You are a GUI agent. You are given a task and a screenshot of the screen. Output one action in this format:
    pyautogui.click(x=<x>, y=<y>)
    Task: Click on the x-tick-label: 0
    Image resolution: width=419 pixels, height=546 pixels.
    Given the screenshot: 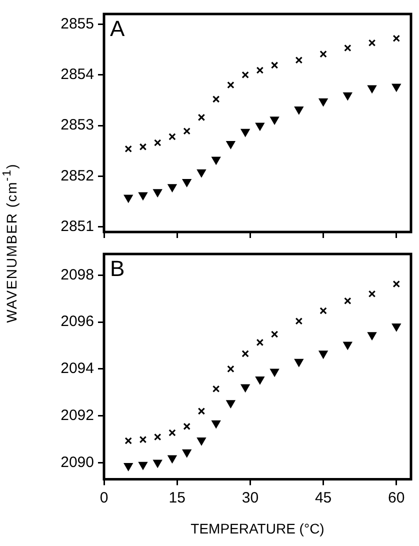 What is the action you would take?
    pyautogui.click(x=104, y=497)
    